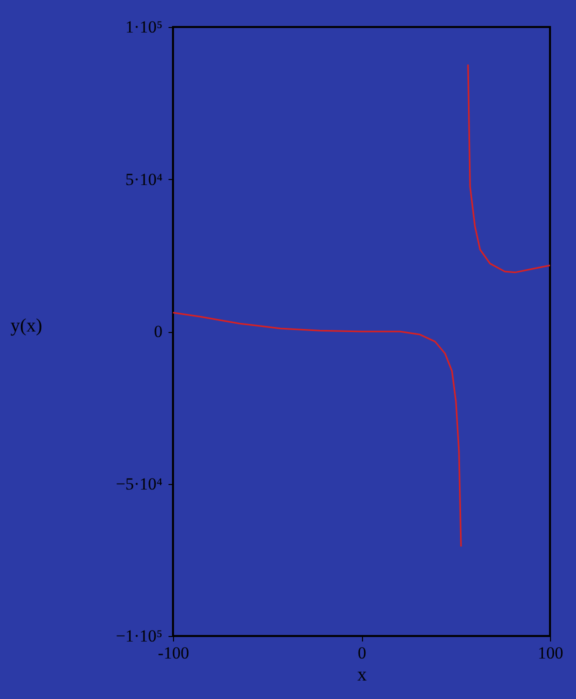 Image resolution: width=576 pixels, height=699 pixels. Describe the element at coordinates (139, 484) in the screenshot. I see `y-tick-label: −5·10⁴` at that location.